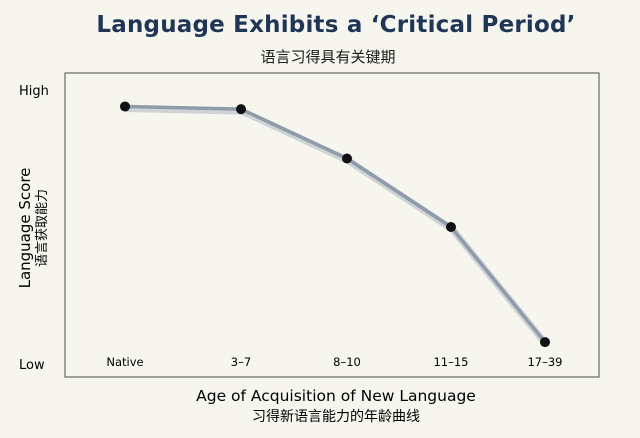 The width and height of the screenshot is (640, 438). What do you see at coordinates (25, 228) in the screenshot?
I see `y-axis-label: Language Score` at bounding box center [25, 228].